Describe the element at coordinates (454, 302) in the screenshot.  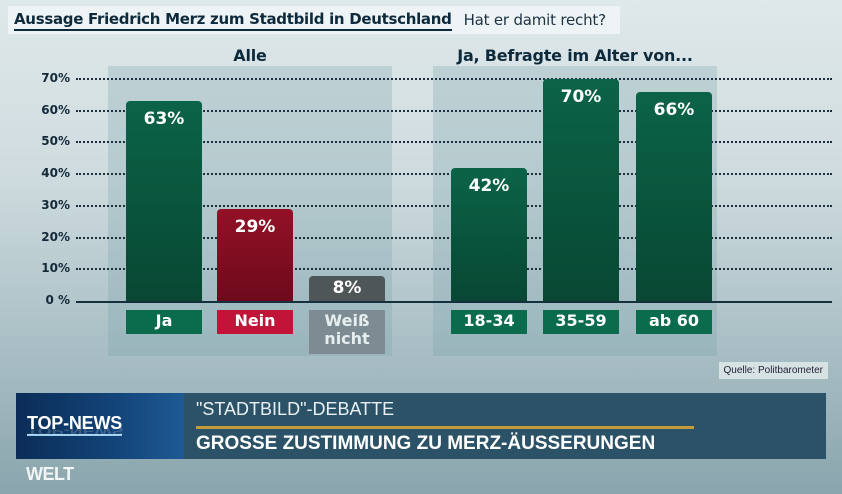
I see `x-axis-baseline` at that location.